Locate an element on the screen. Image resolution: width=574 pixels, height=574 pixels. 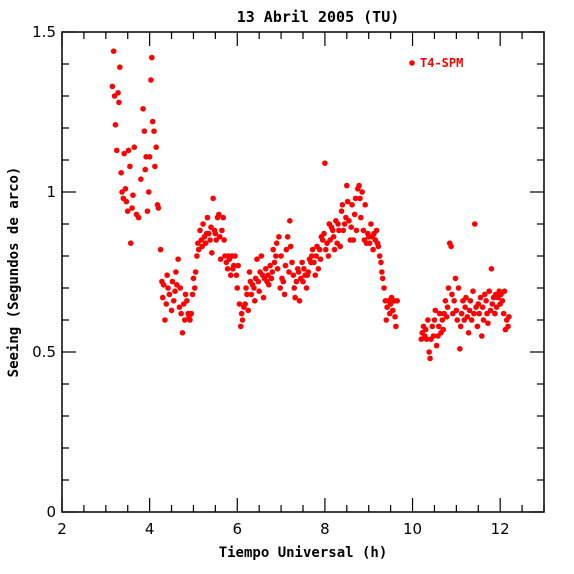
legend-label: T4-SPM is located at coordinates (441, 63).